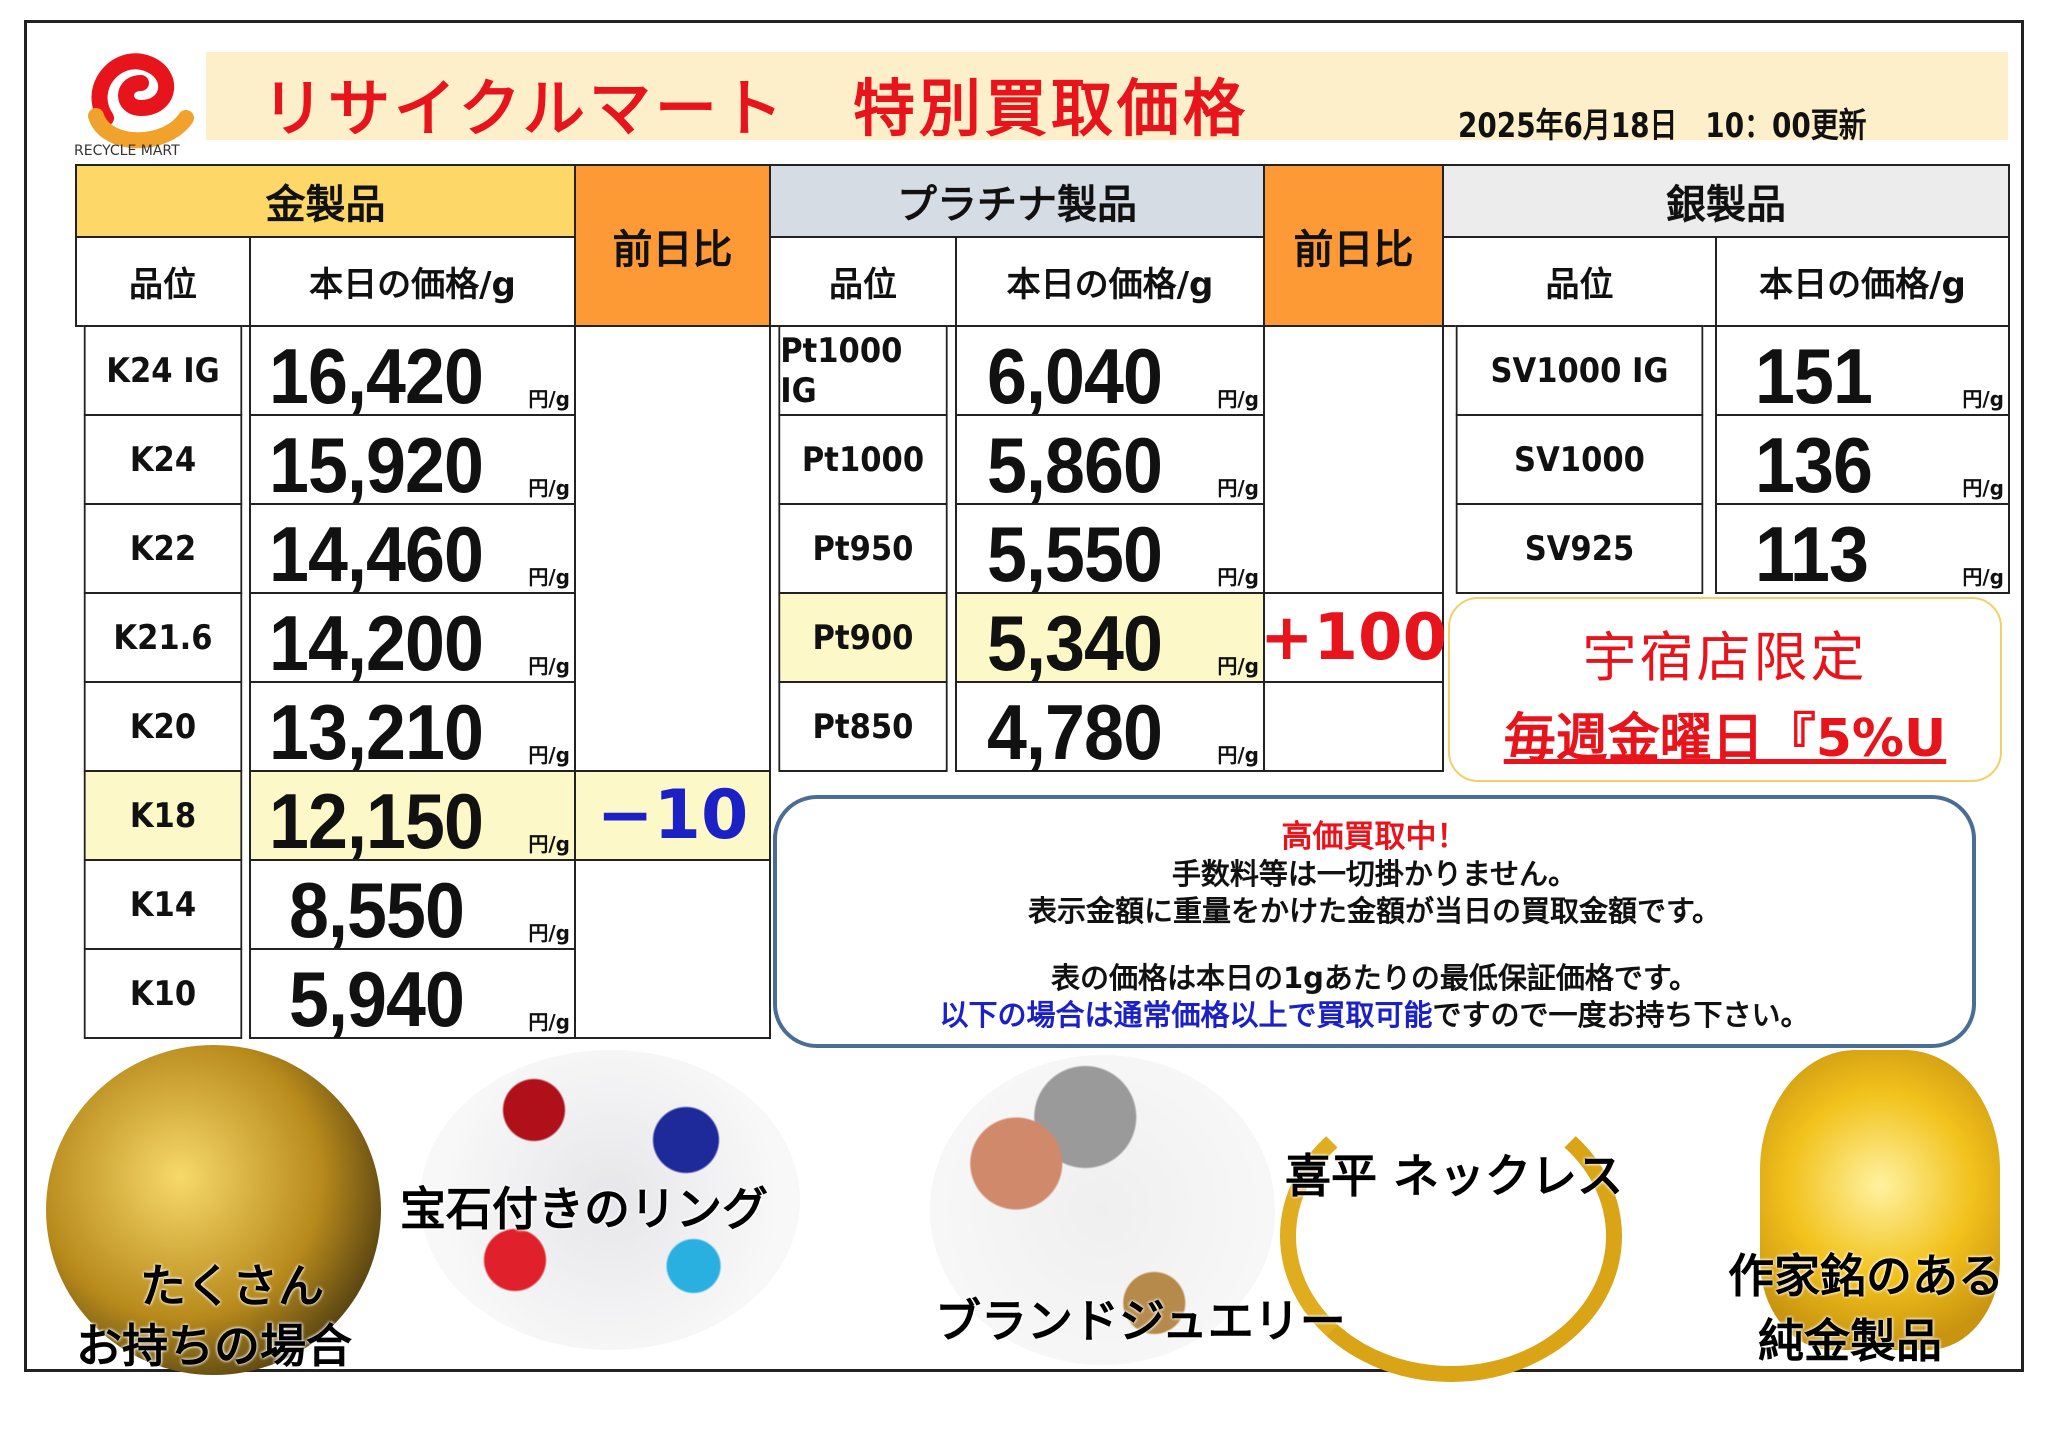 The width and height of the screenshot is (2048, 1448). I want to click on gold-col-price: 本日の価格/g, so click(412, 281).